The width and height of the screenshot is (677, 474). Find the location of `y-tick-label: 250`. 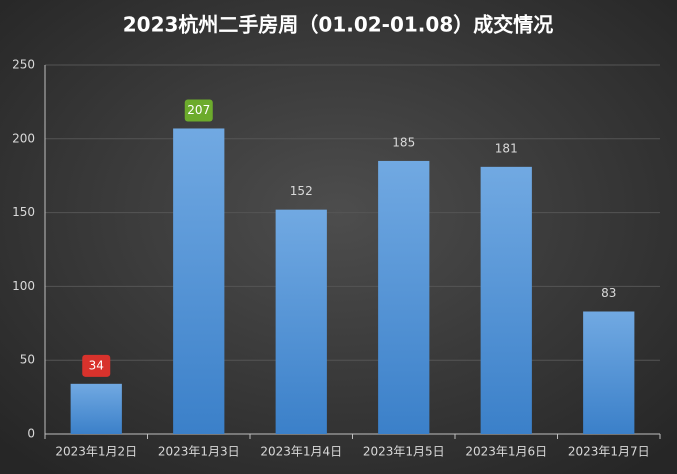

y-tick-label: 250 is located at coordinates (23, 65).